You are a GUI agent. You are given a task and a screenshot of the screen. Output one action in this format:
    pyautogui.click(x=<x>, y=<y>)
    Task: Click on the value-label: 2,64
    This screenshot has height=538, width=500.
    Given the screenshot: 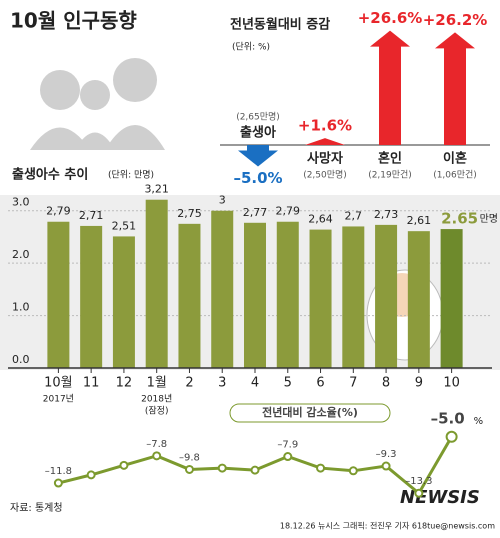 What is the action you would take?
    pyautogui.click(x=320, y=219)
    